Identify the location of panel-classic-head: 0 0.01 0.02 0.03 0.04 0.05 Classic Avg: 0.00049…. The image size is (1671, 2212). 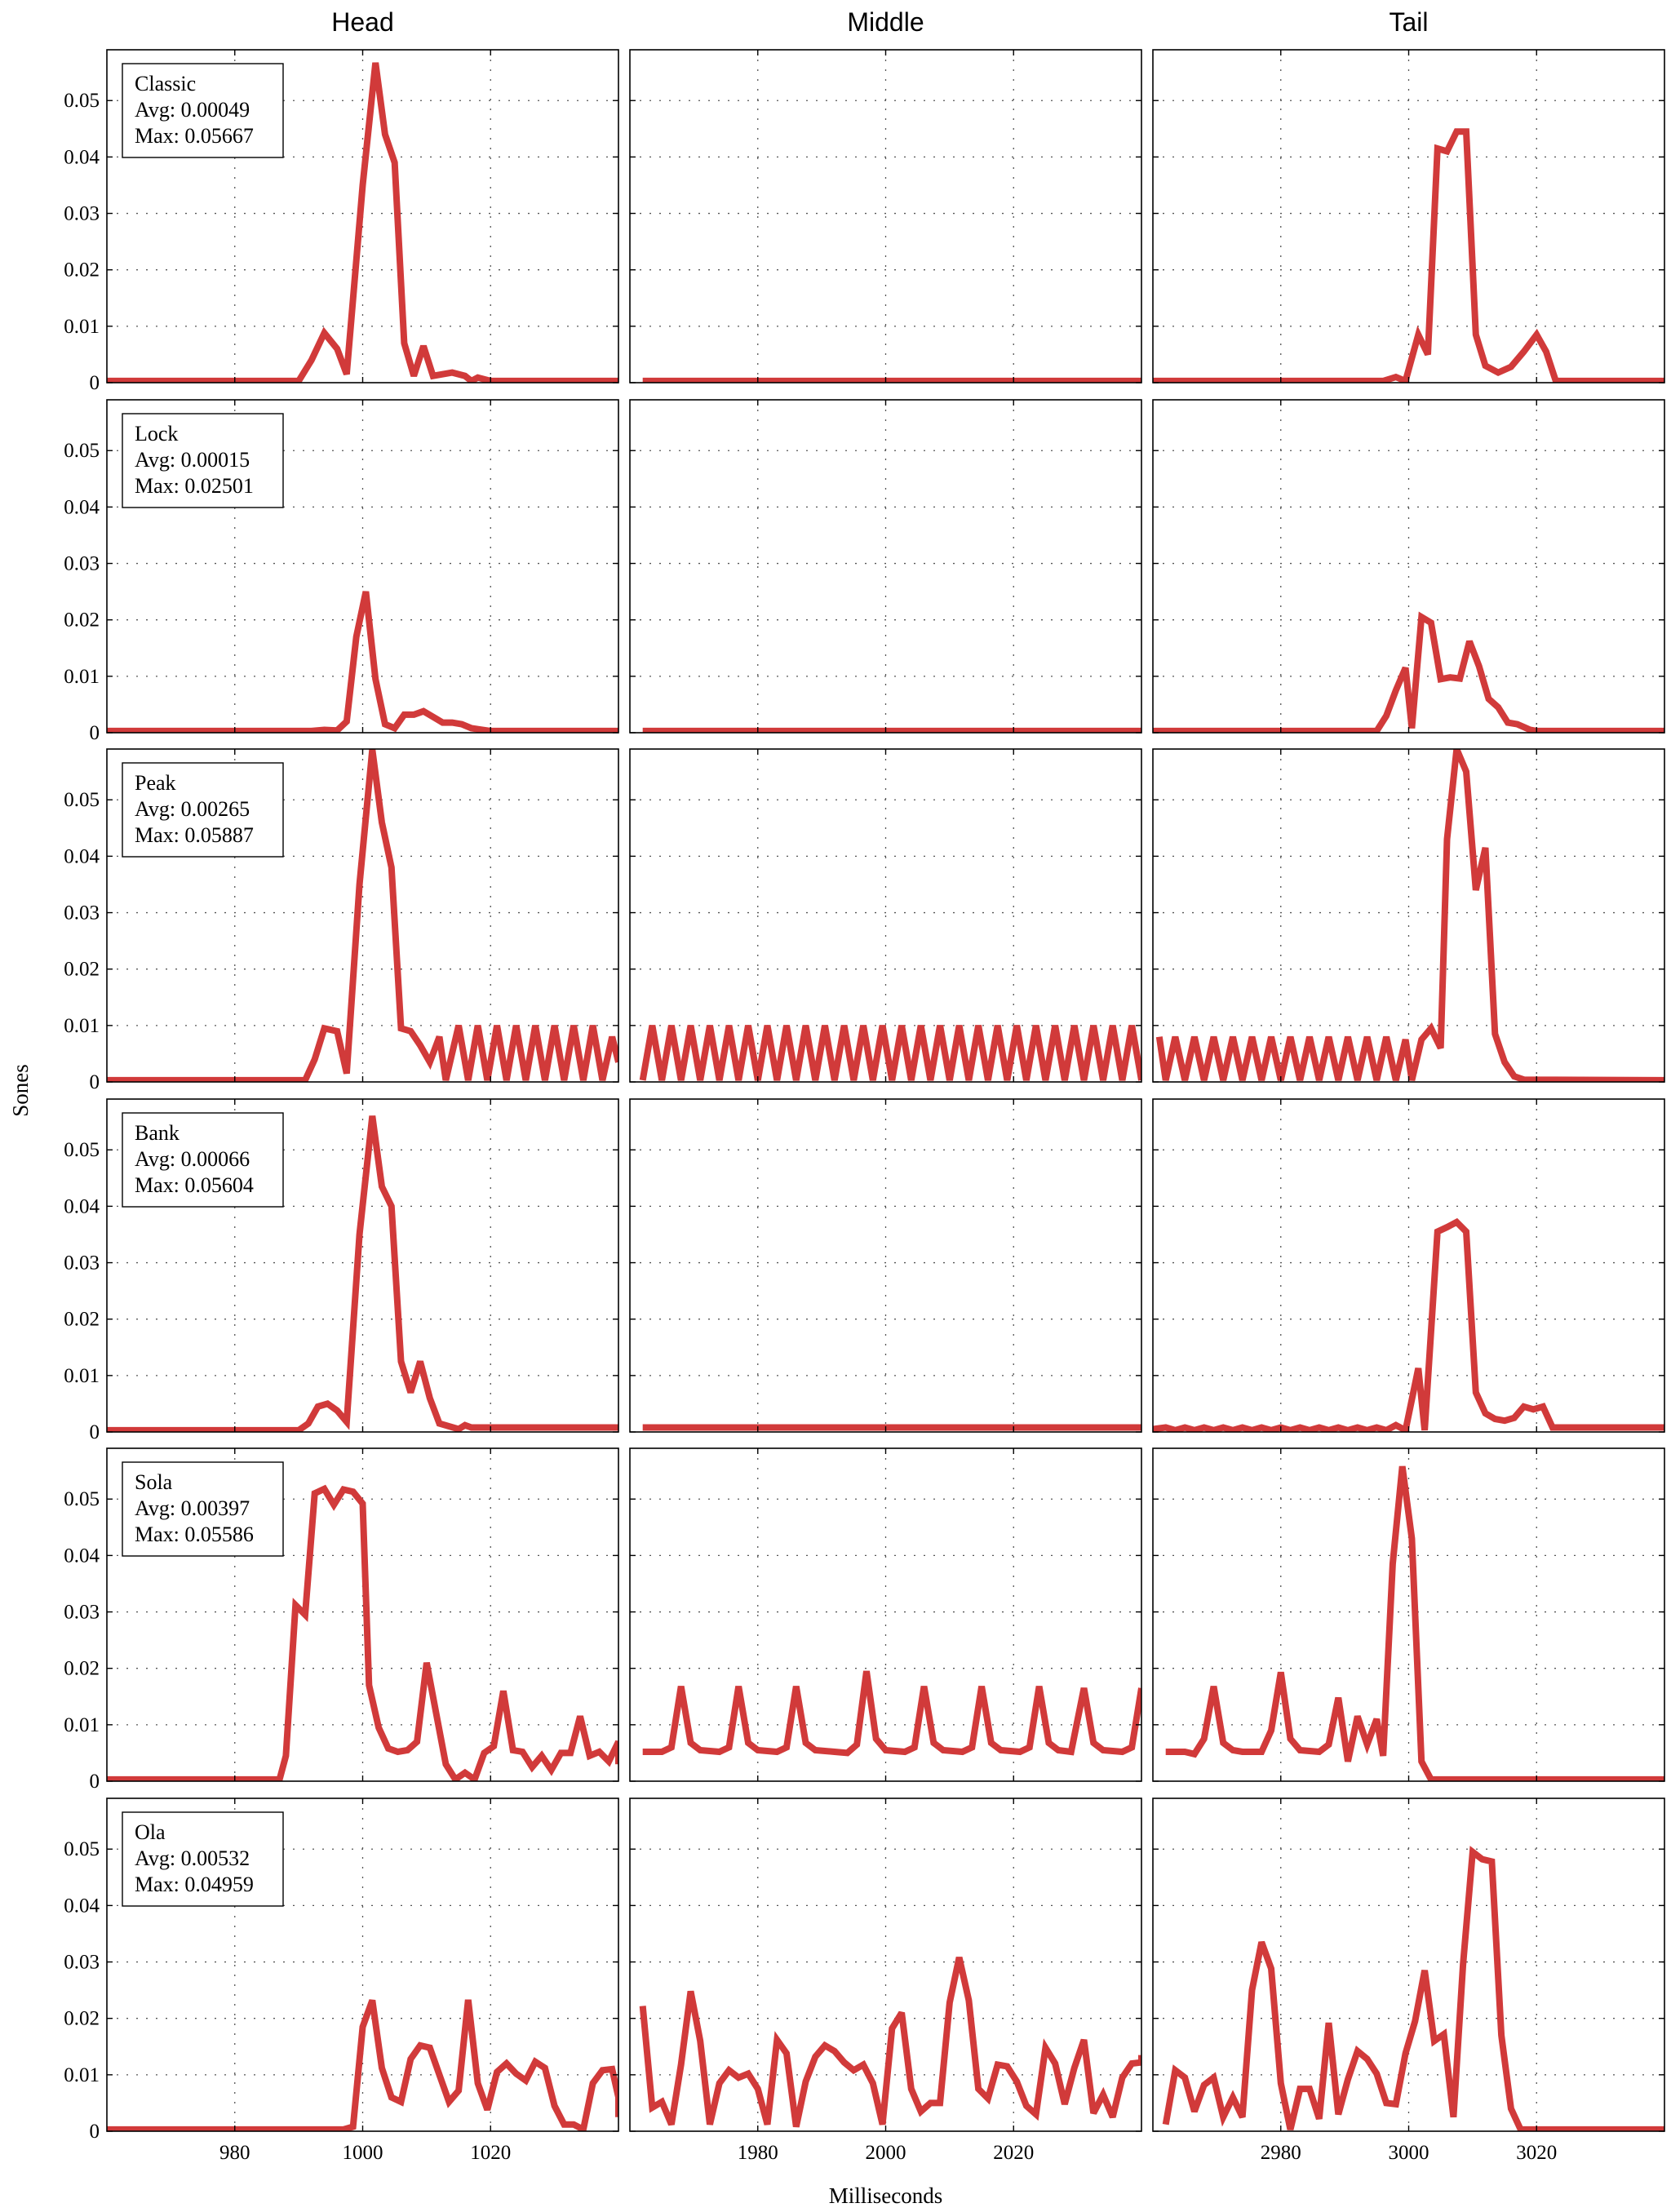
(341, 221).